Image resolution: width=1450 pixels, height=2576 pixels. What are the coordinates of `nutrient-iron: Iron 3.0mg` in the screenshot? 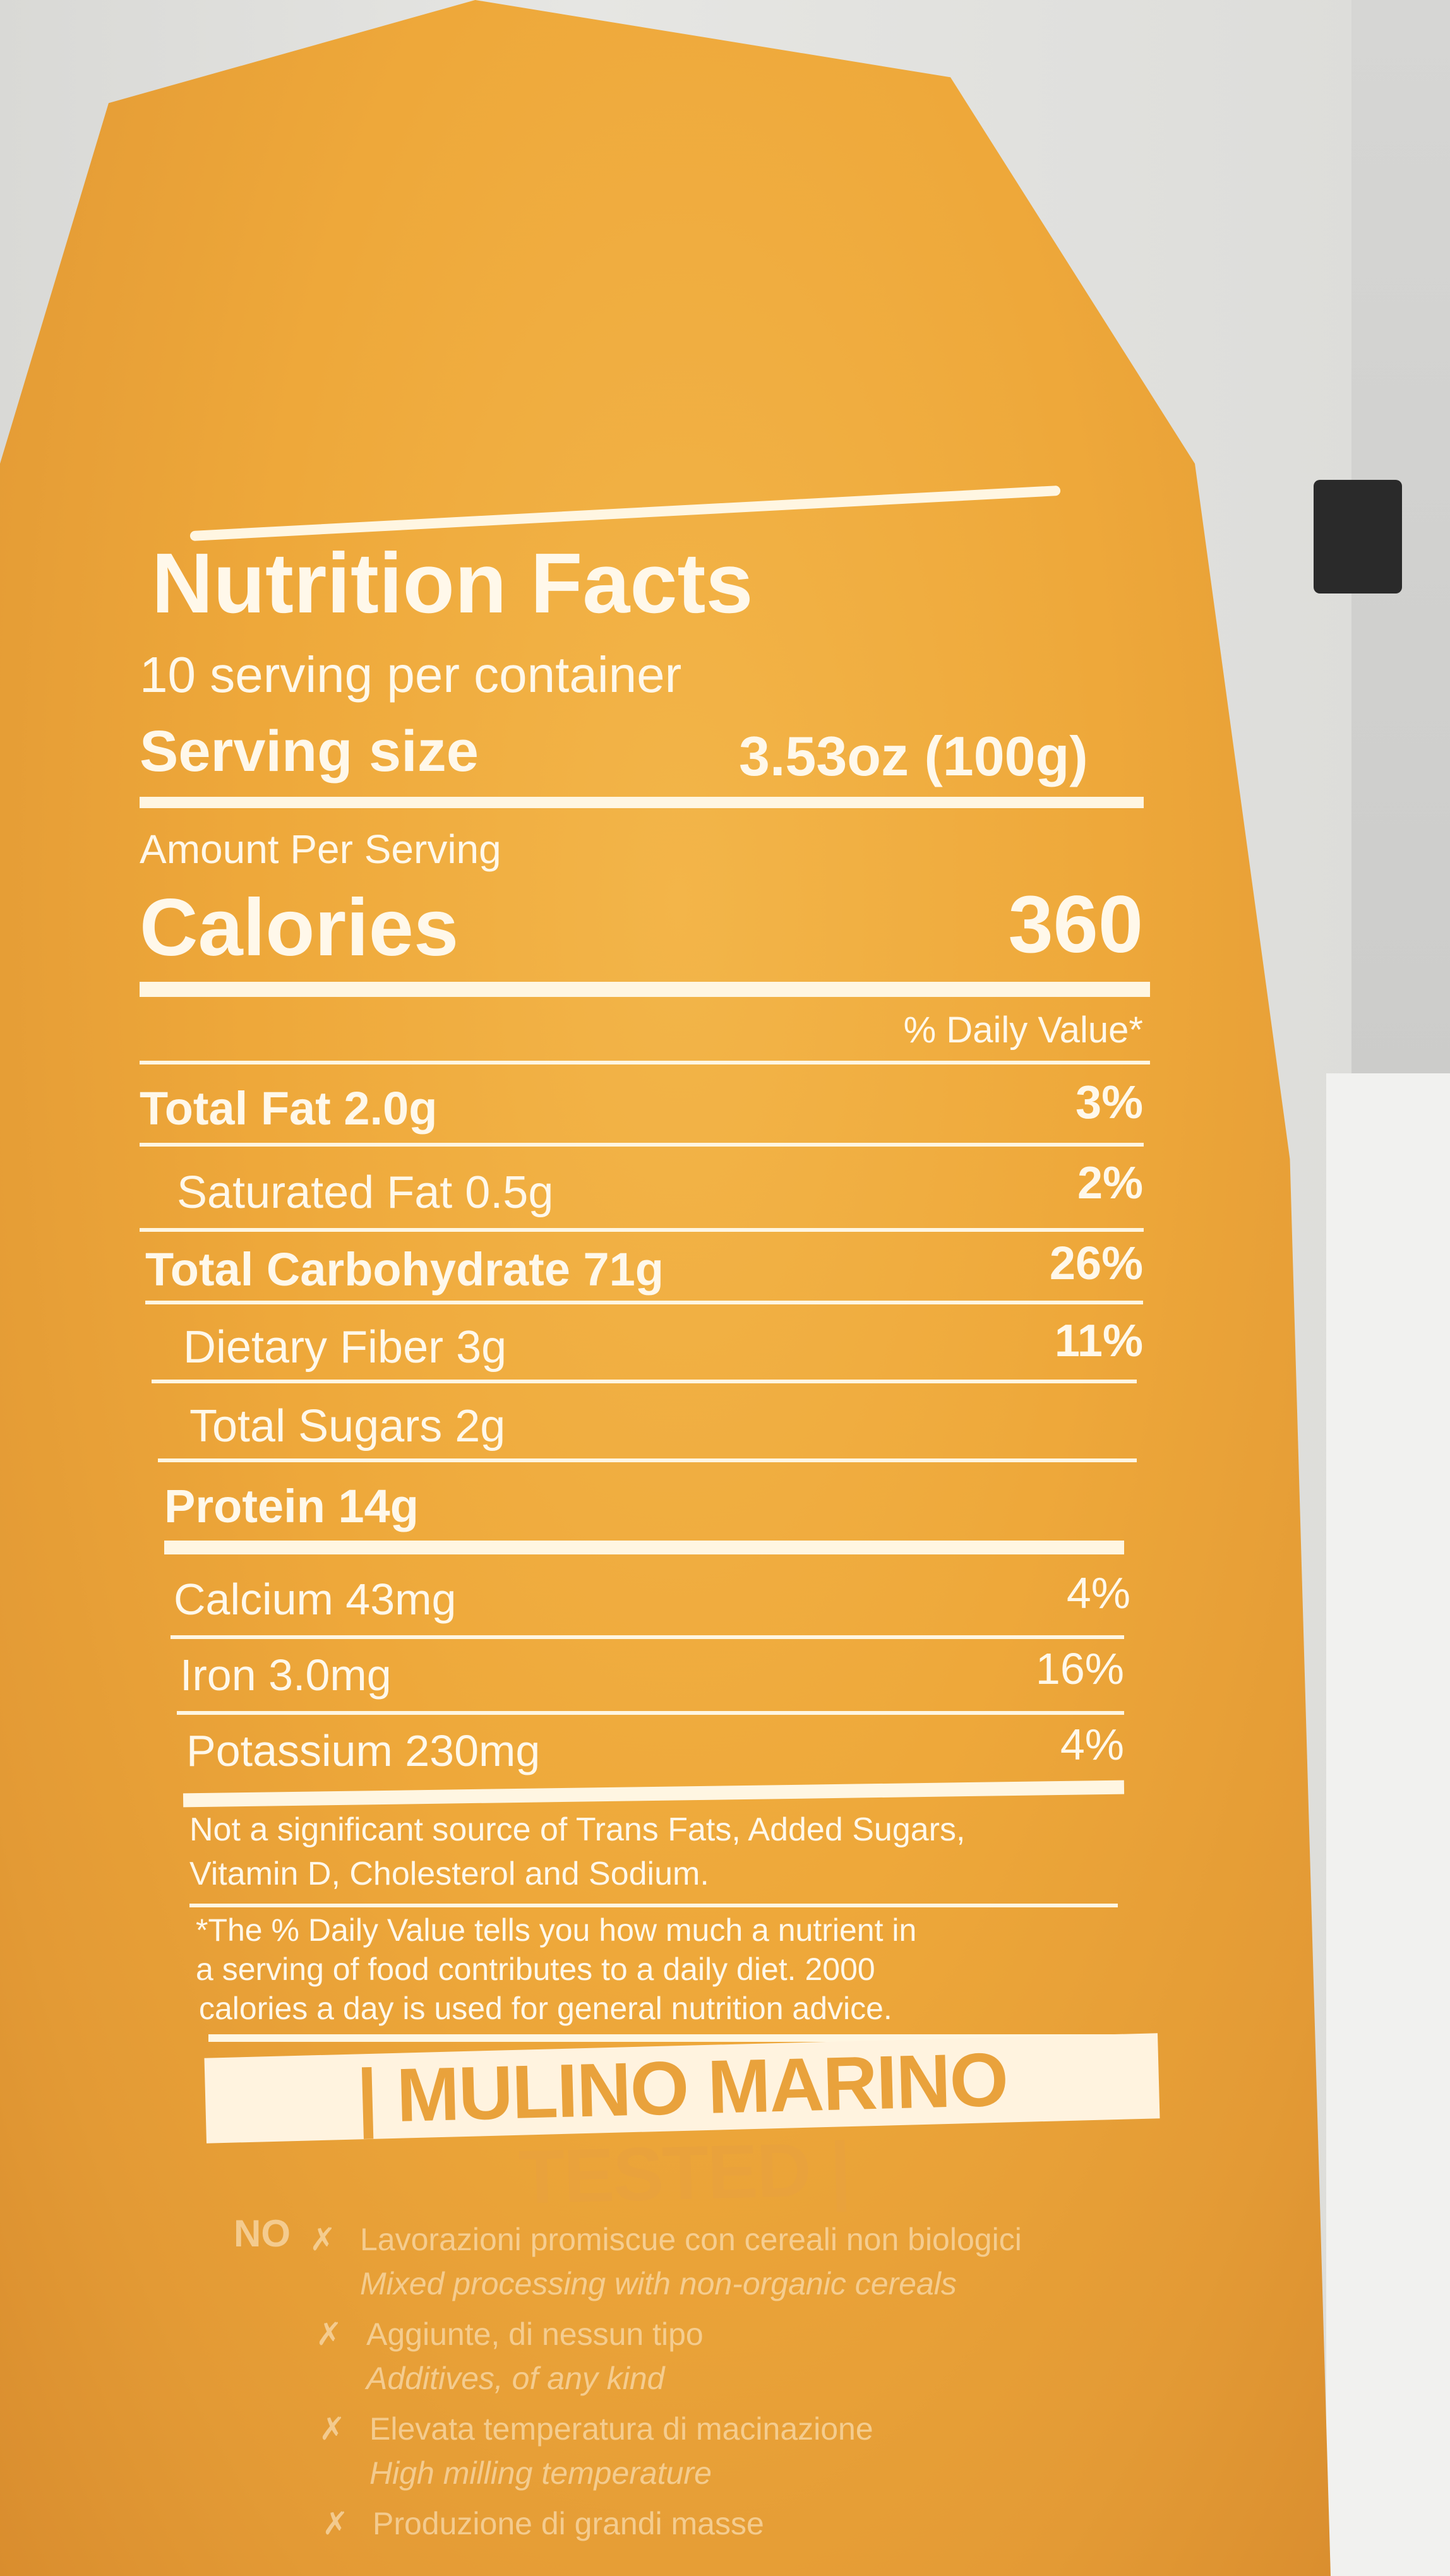 It's located at (286, 1675).